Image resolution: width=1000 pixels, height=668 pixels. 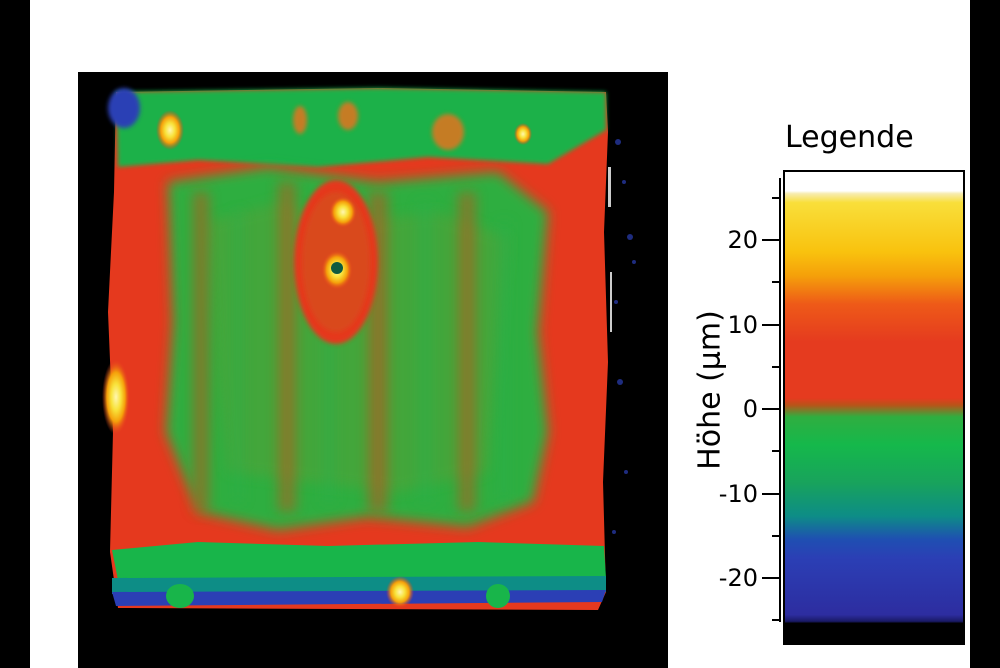 What do you see at coordinates (710, 390) in the screenshot?
I see `axis-title: Höhe (µm)` at bounding box center [710, 390].